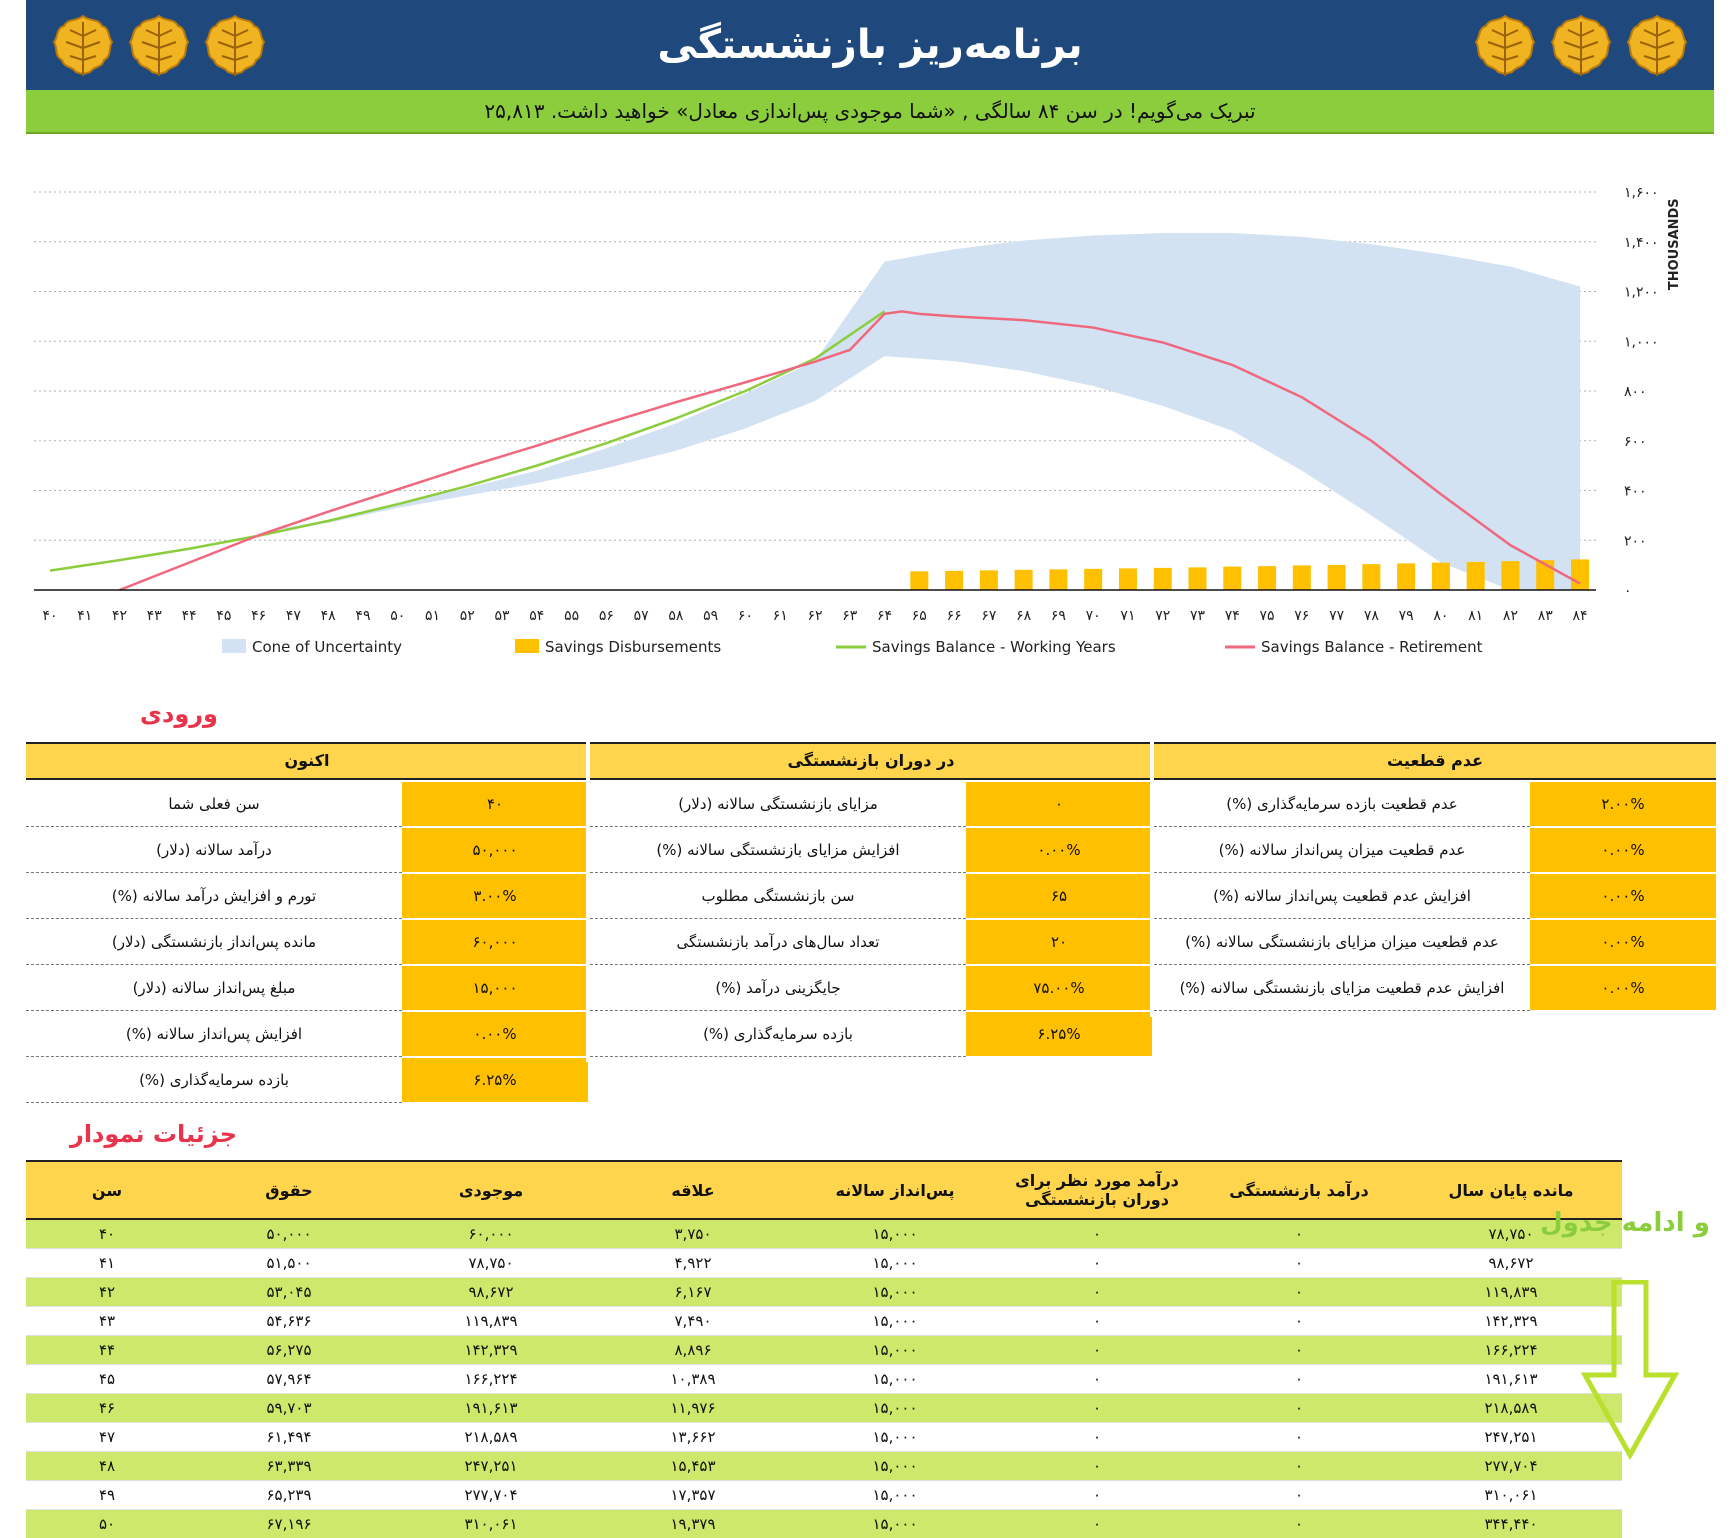 Image resolution: width=1732 pixels, height=1538 pixels. What do you see at coordinates (189, 616) in the screenshot?
I see `x-tick-label: ۴۴` at bounding box center [189, 616].